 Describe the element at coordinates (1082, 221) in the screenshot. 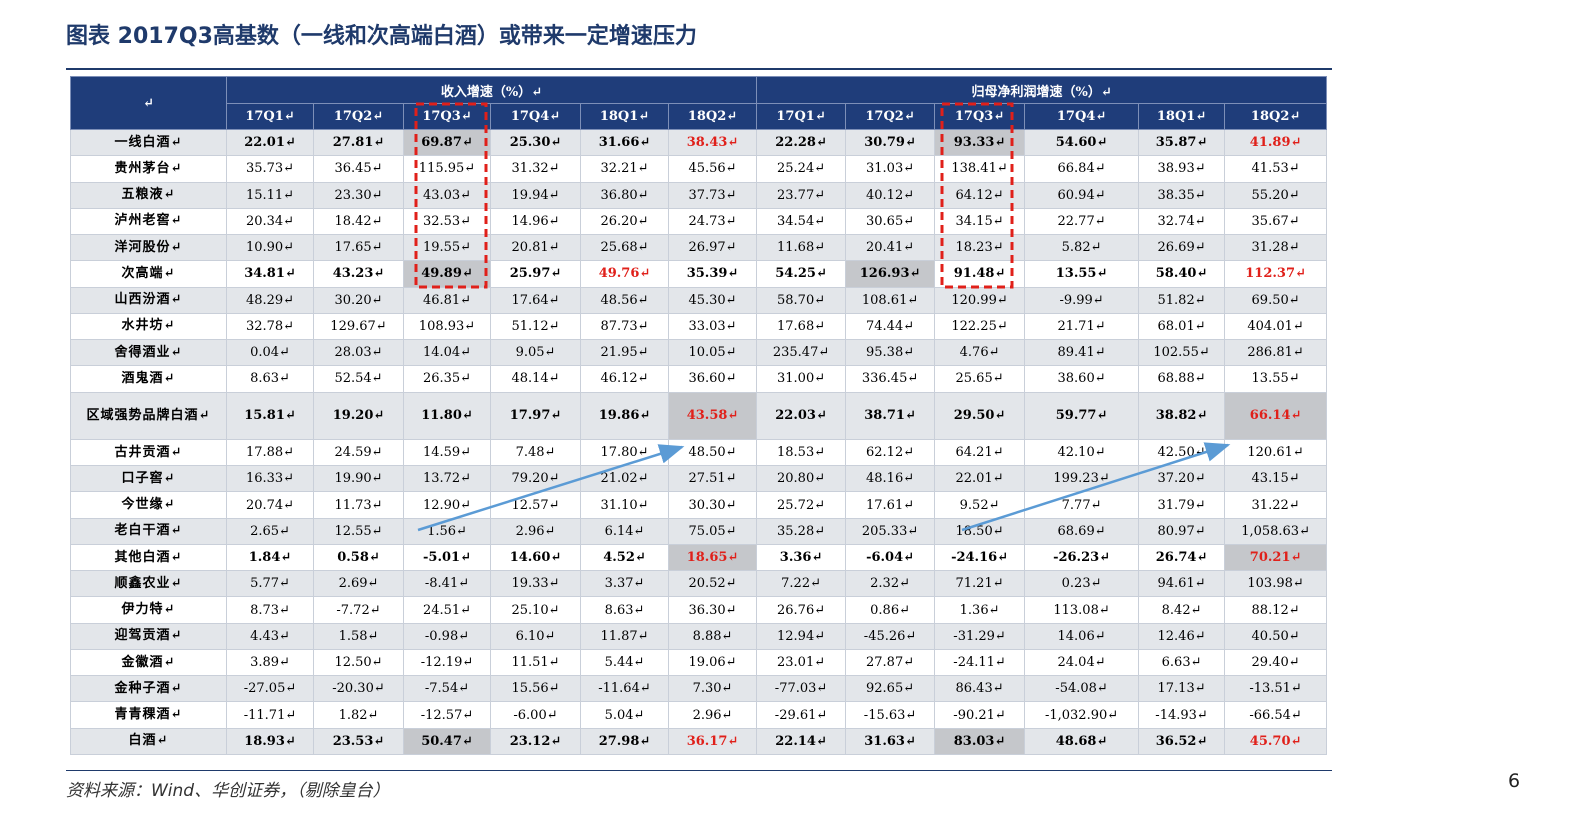

I see `table-cell: 22.77↵` at that location.